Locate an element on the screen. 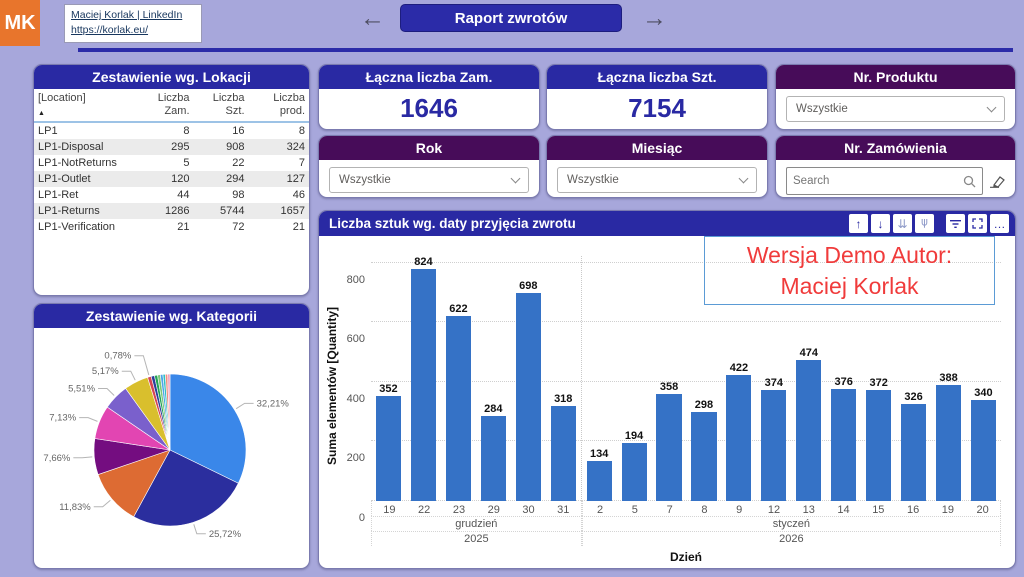 Image resolution: width=1024 pixels, height=577 pixels. linkedin-link: Maciej Korlak | LinkedIn is located at coordinates (127, 15).